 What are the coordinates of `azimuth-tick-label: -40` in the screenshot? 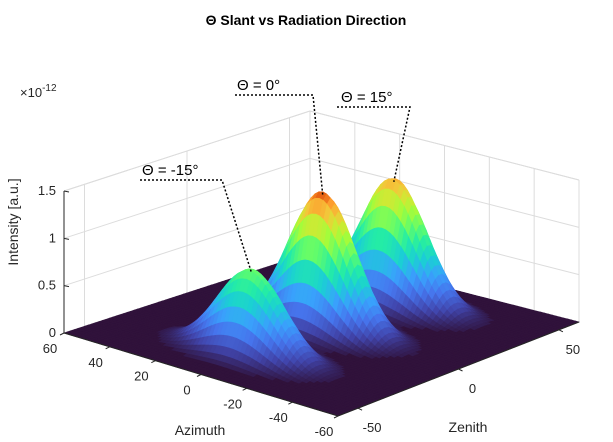 It's located at (278, 417).